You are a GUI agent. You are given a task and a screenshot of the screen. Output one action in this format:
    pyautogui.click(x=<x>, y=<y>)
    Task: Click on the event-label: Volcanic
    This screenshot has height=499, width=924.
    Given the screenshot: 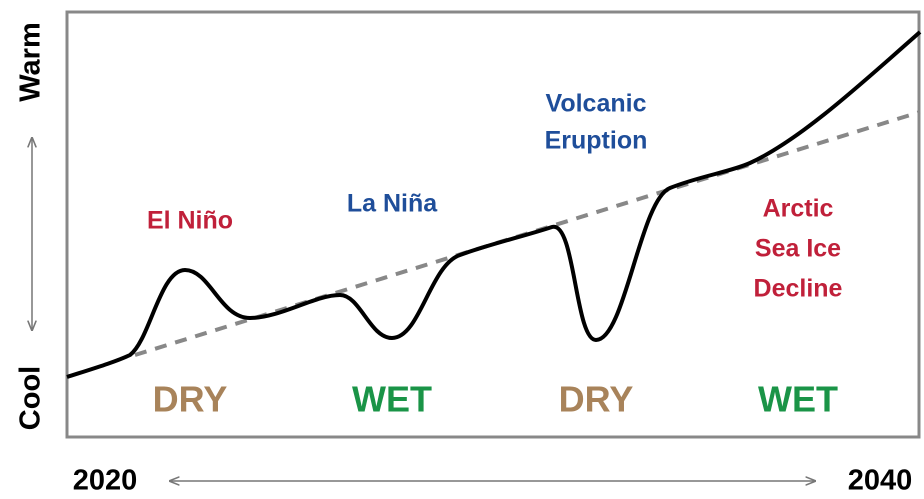 What is the action you would take?
    pyautogui.click(x=596, y=104)
    